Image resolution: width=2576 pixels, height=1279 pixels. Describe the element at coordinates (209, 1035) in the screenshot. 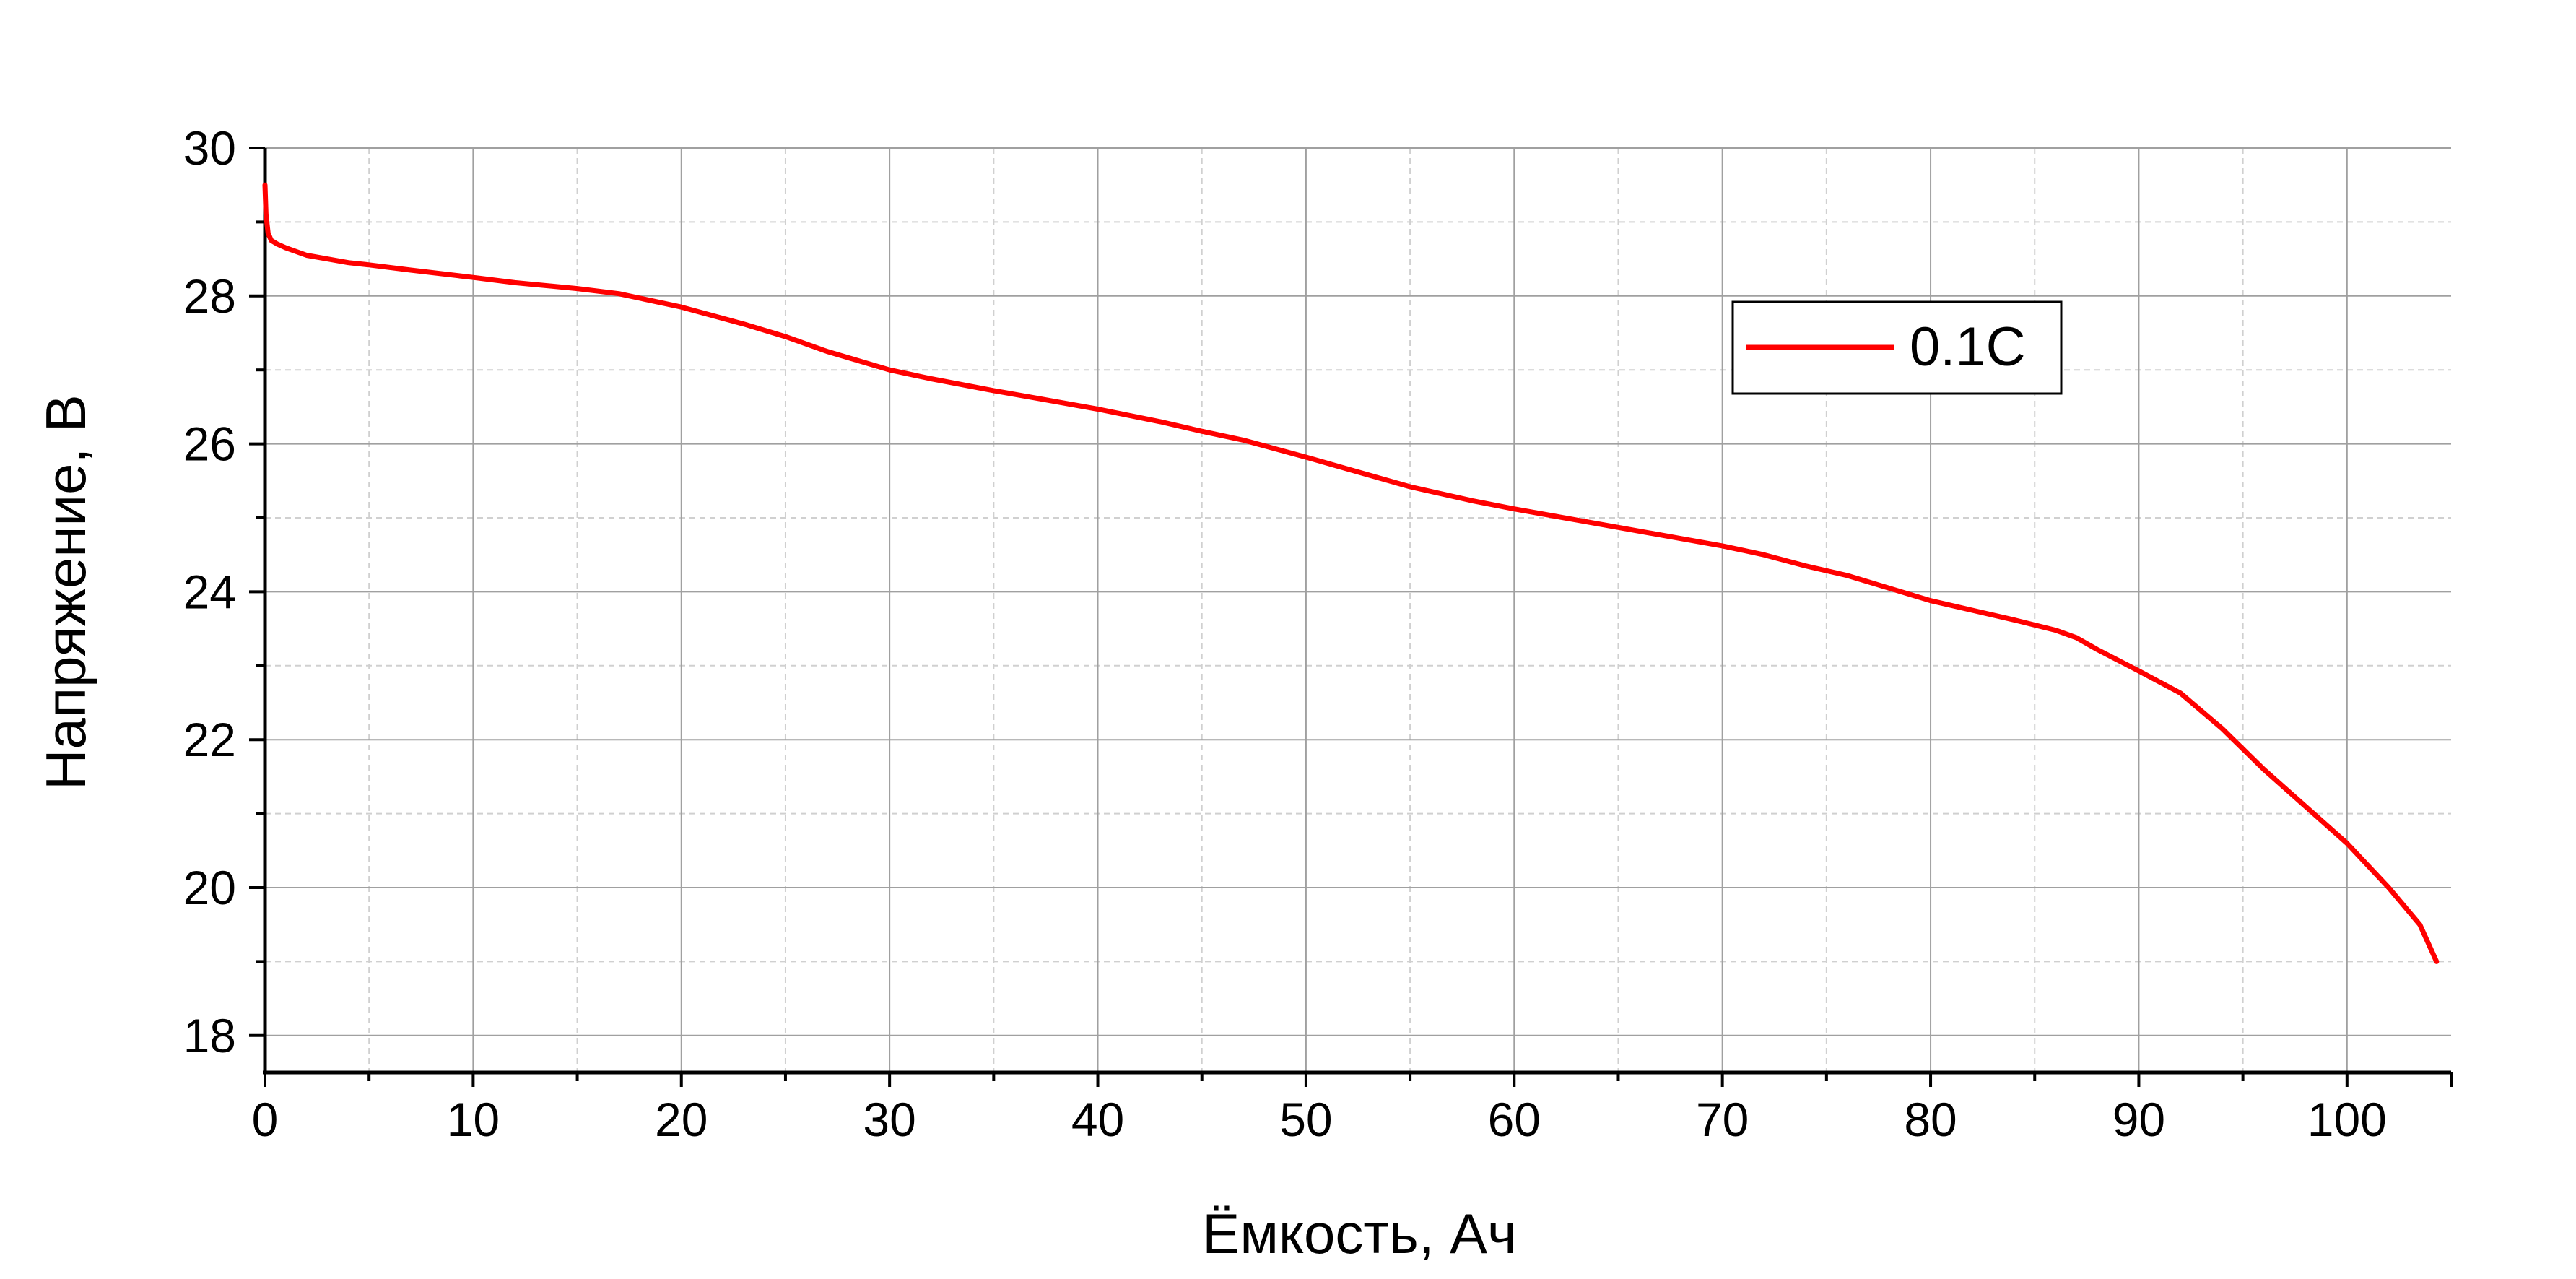

I see `y-tick-label: 18` at that location.